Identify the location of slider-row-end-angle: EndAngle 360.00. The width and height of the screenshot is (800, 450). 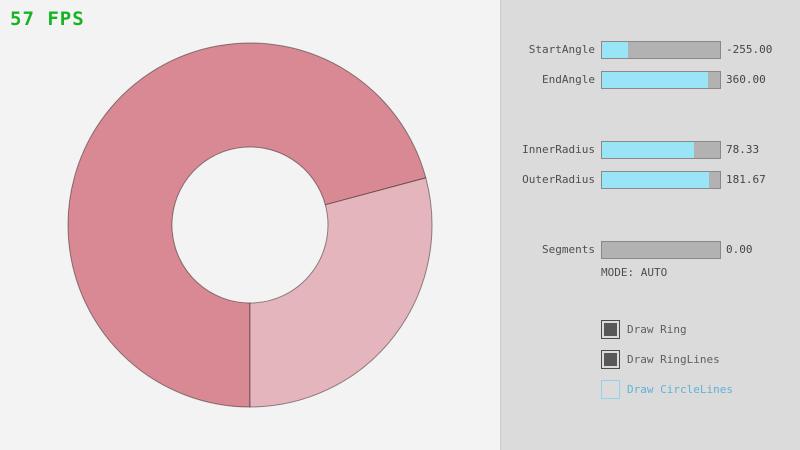
(650, 80).